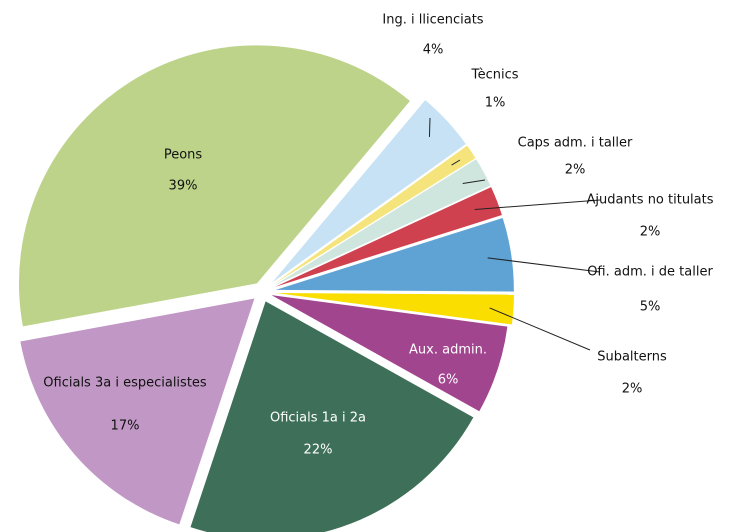  Describe the element at coordinates (433, 50) in the screenshot. I see `slice-value-label: 4%` at that location.